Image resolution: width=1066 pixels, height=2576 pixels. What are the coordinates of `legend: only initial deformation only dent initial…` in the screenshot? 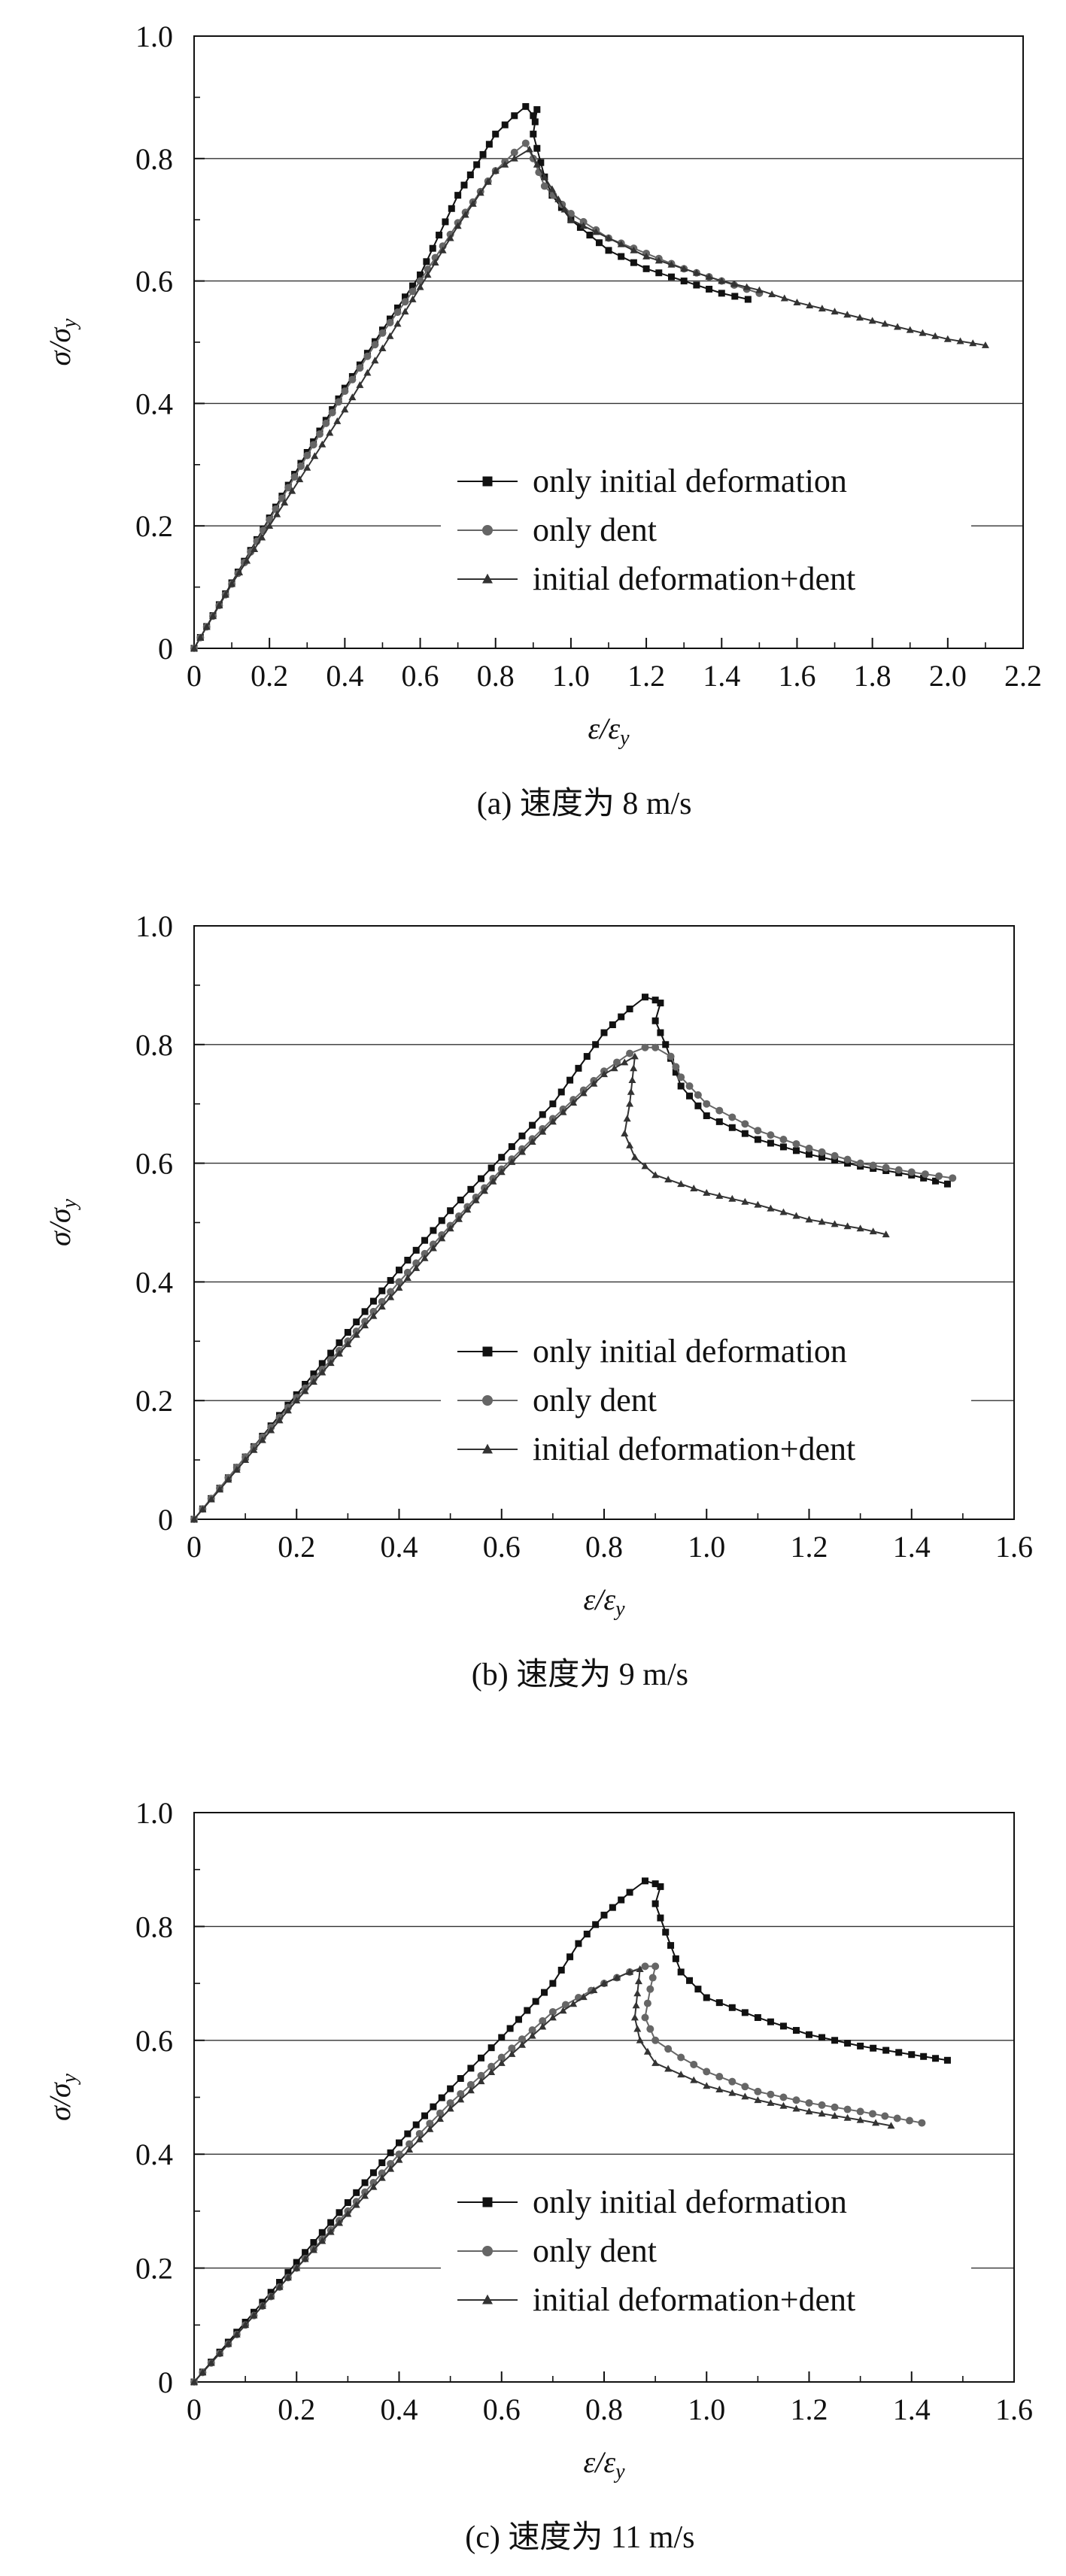 It's located at (706, 2250).